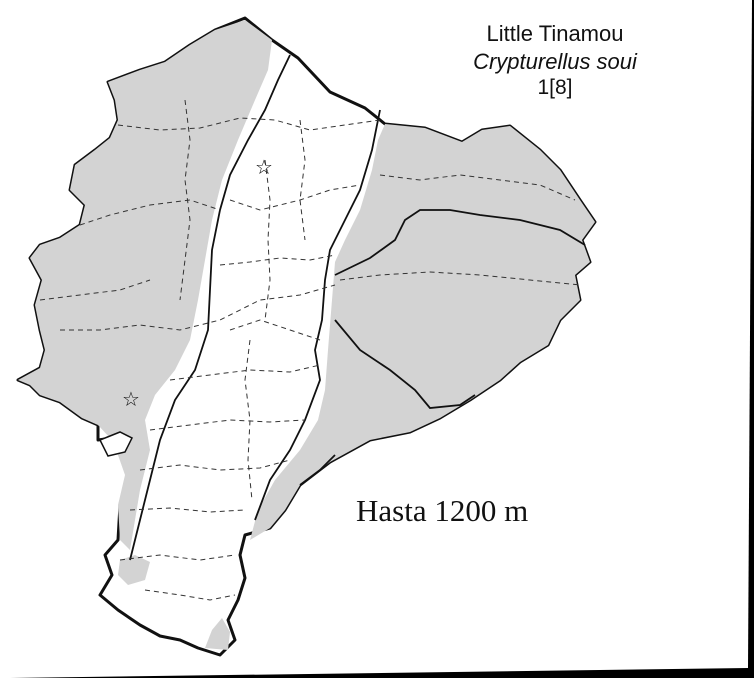  I want to click on elevation-note: Hasta 1200 m, so click(442, 510).